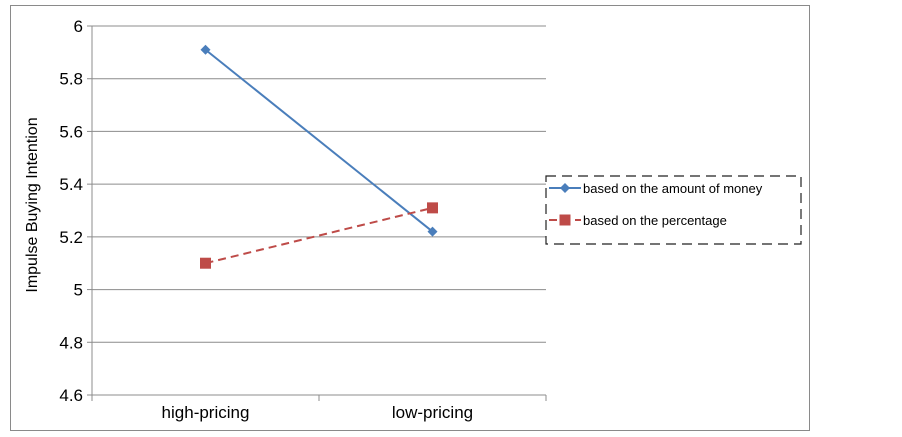  Describe the element at coordinates (71, 184) in the screenshot. I see `y-tick-label: 5.4` at that location.